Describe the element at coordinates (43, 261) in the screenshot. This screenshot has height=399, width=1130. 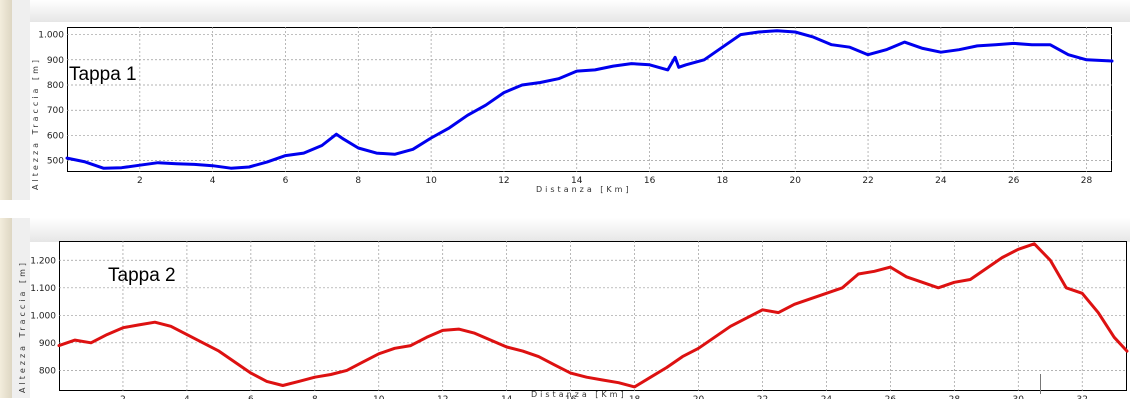
I see `y-tick-label: 1.200` at that location.